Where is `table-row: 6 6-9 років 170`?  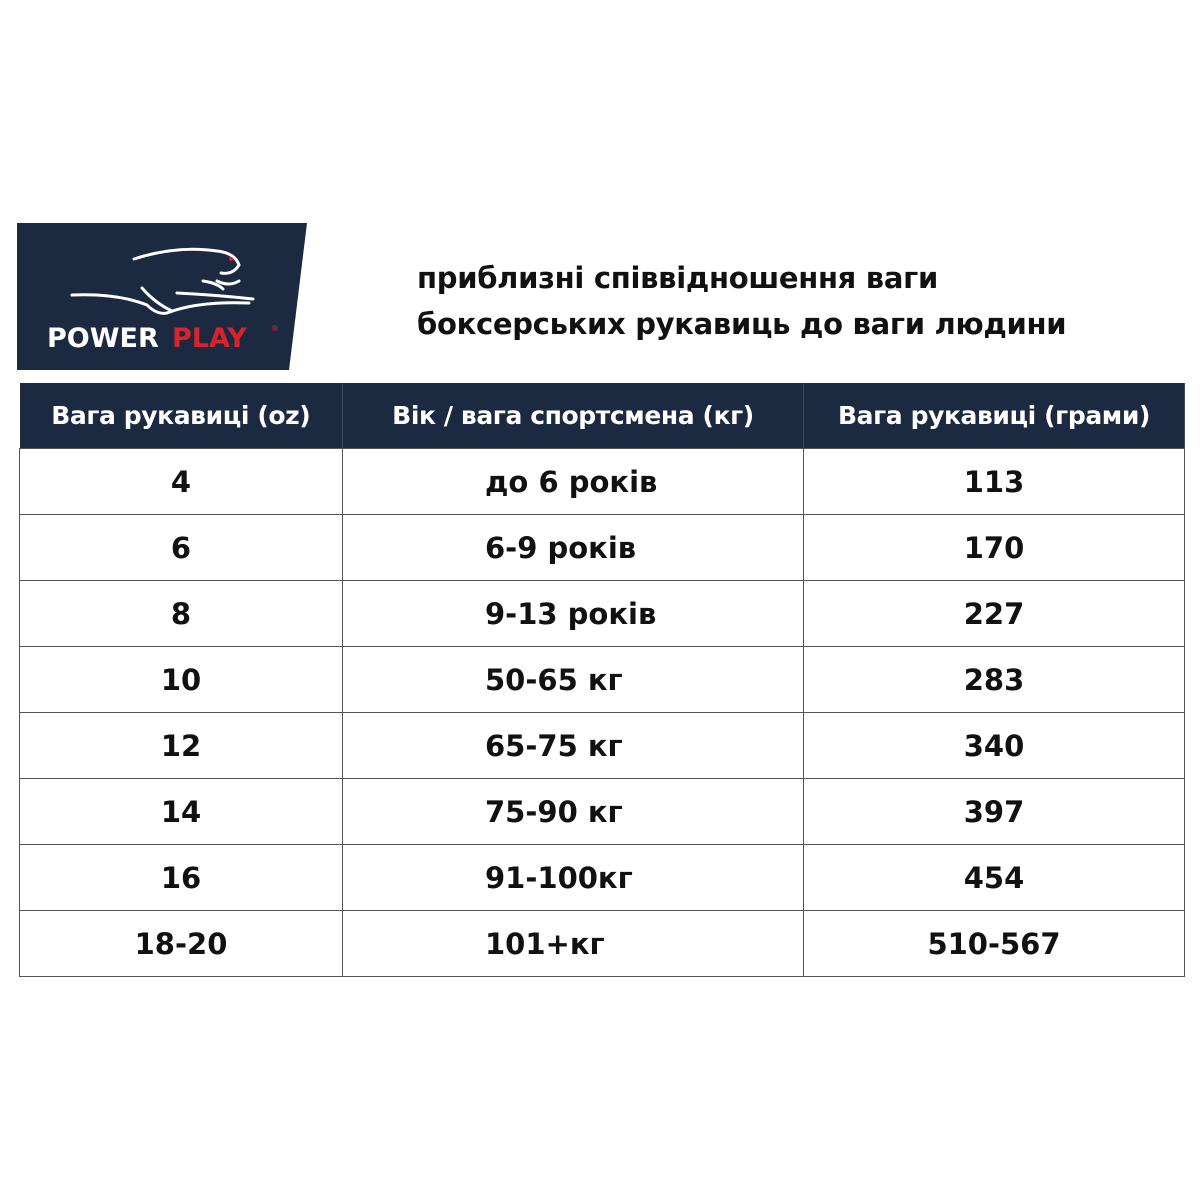
table-row: 6 6-9 років 170 is located at coordinates (602, 547).